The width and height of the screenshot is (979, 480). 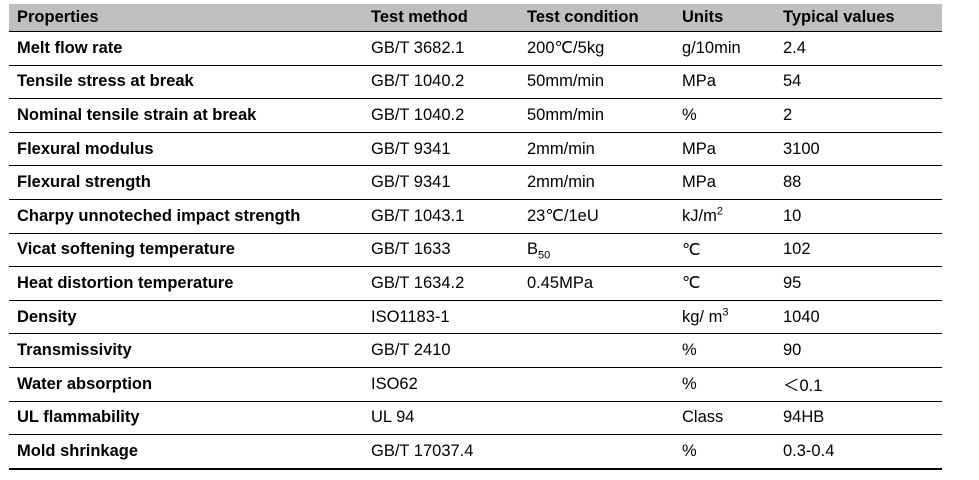 What do you see at coordinates (858, 250) in the screenshot?
I see `value-cell: 102` at bounding box center [858, 250].